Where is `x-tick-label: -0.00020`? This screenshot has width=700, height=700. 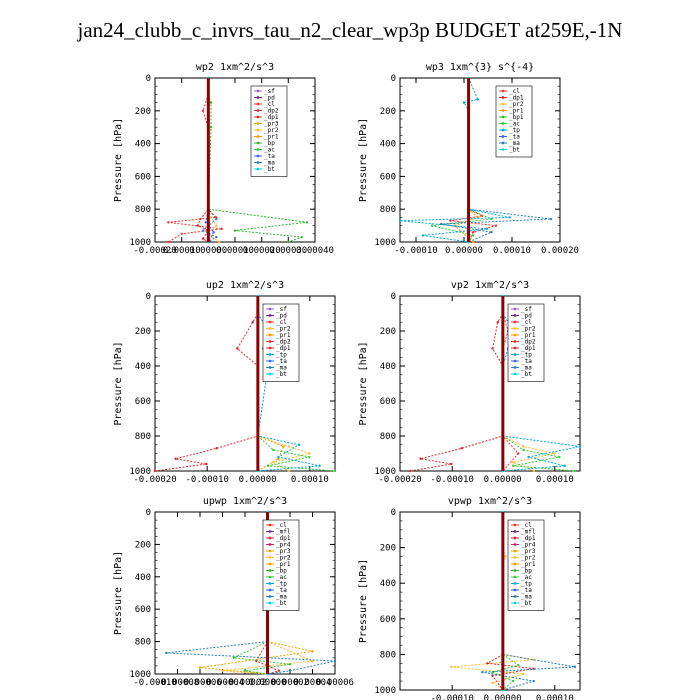
x-tick-label: -0.00020 is located at coordinates (154, 251).